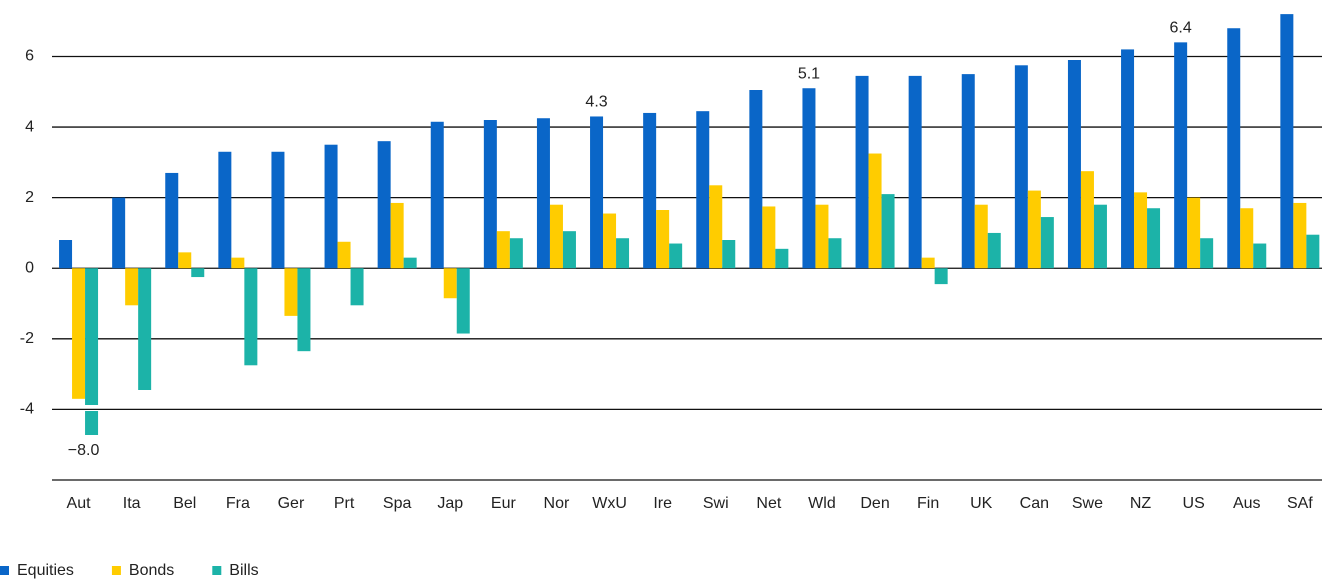 The height and width of the screenshot is (579, 1322). Describe the element at coordinates (92, 423) in the screenshot. I see `bar-segment` at that location.